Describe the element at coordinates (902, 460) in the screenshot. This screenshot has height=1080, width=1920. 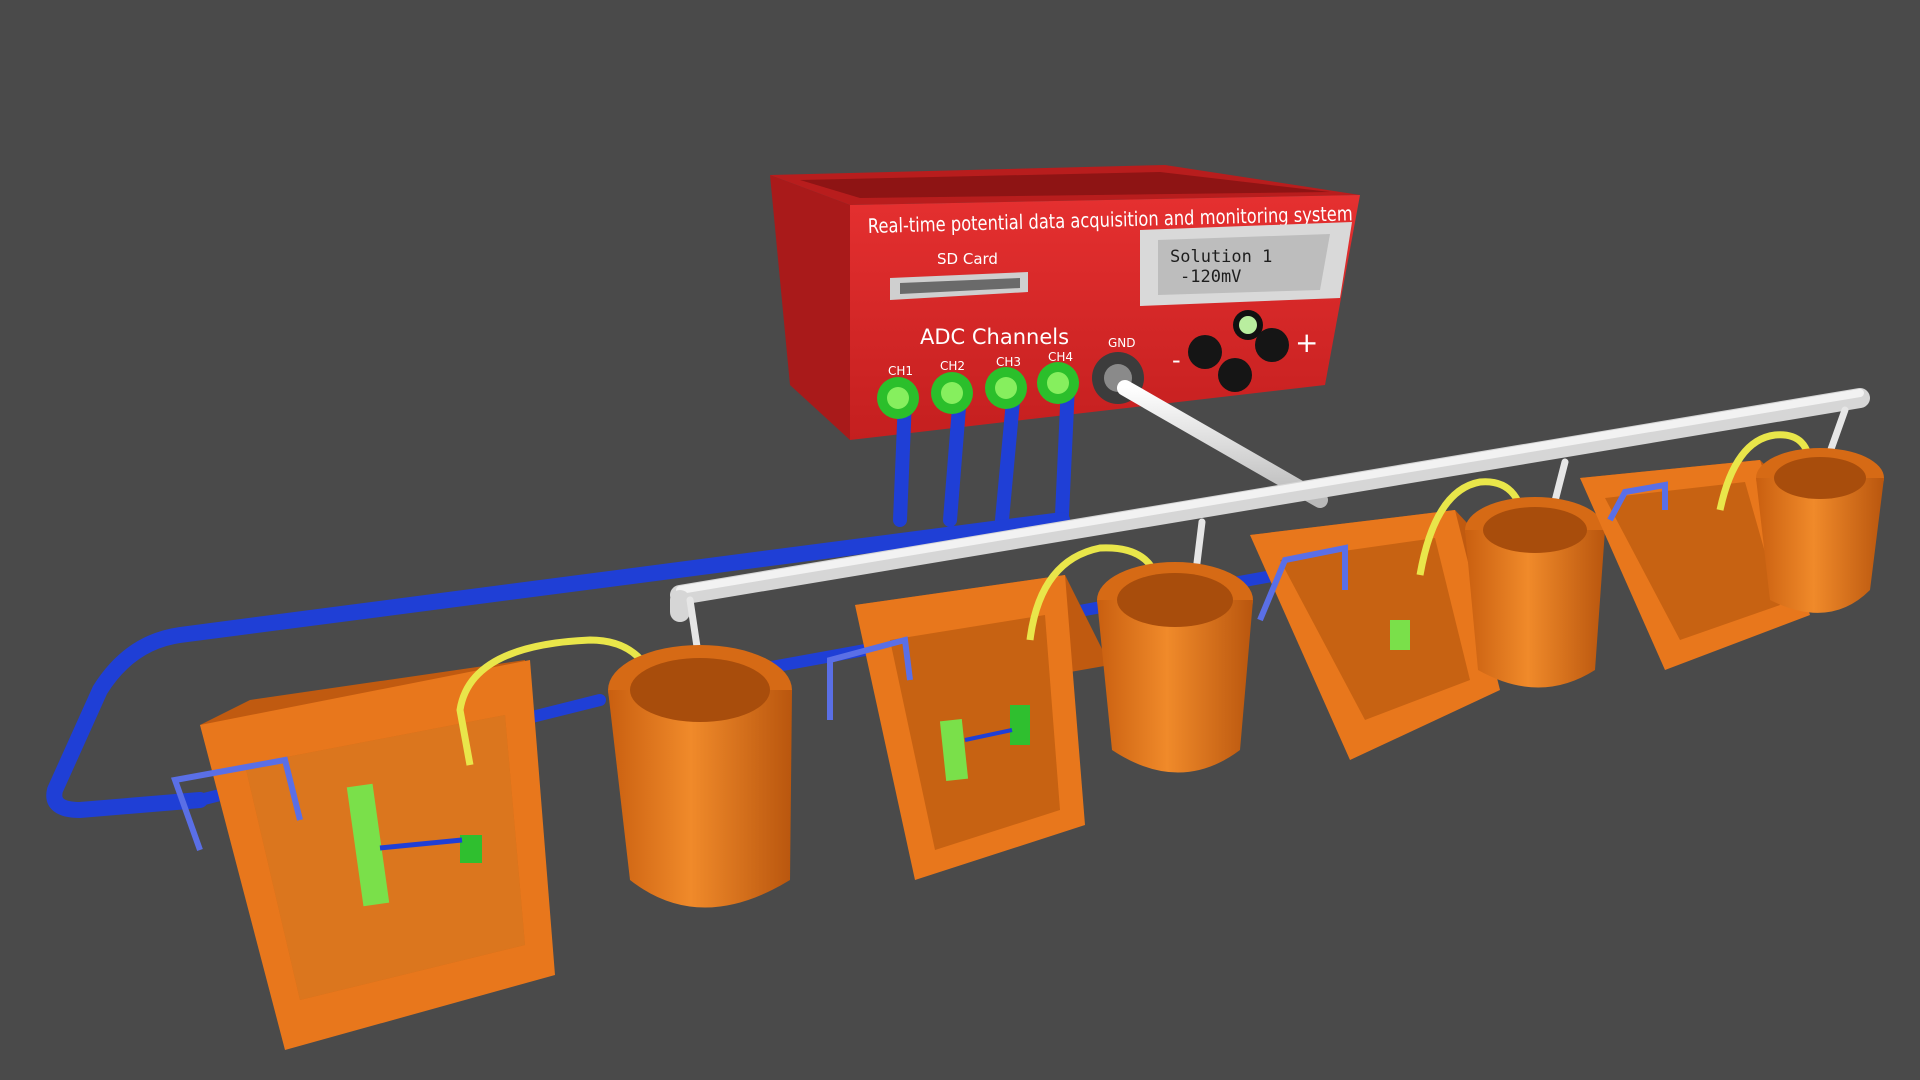
I see `signal-cable-ch1` at that location.